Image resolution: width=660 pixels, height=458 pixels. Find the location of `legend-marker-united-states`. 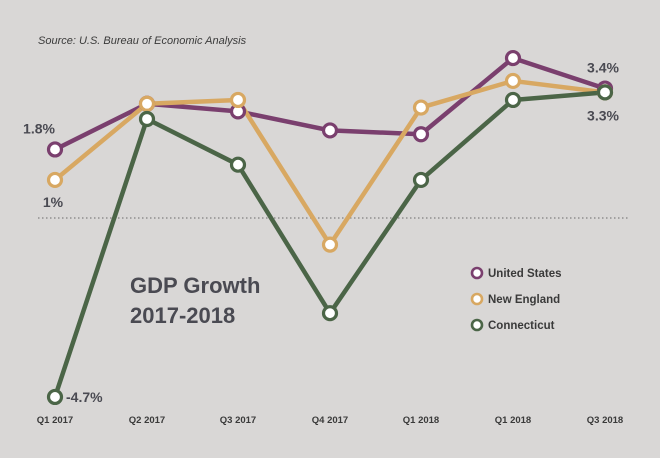

legend-marker-united-states is located at coordinates (477, 273).